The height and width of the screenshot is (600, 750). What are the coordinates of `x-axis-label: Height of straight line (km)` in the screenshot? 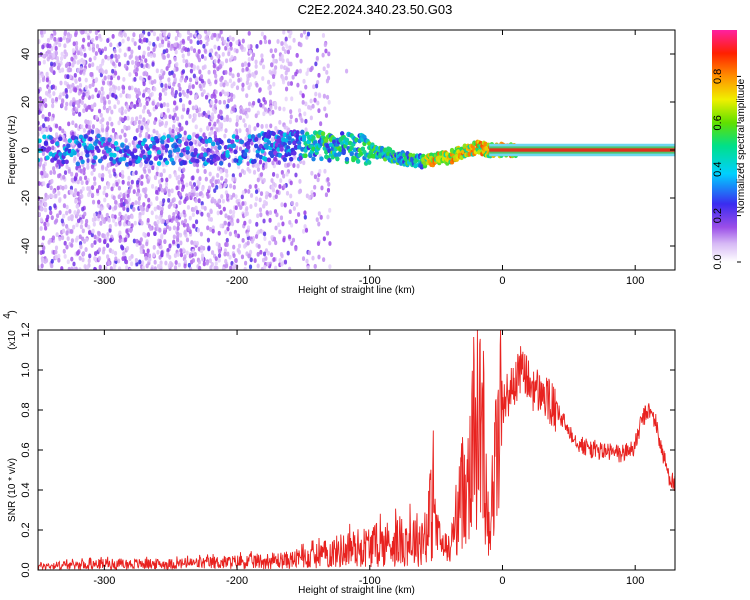 It's located at (356, 290).